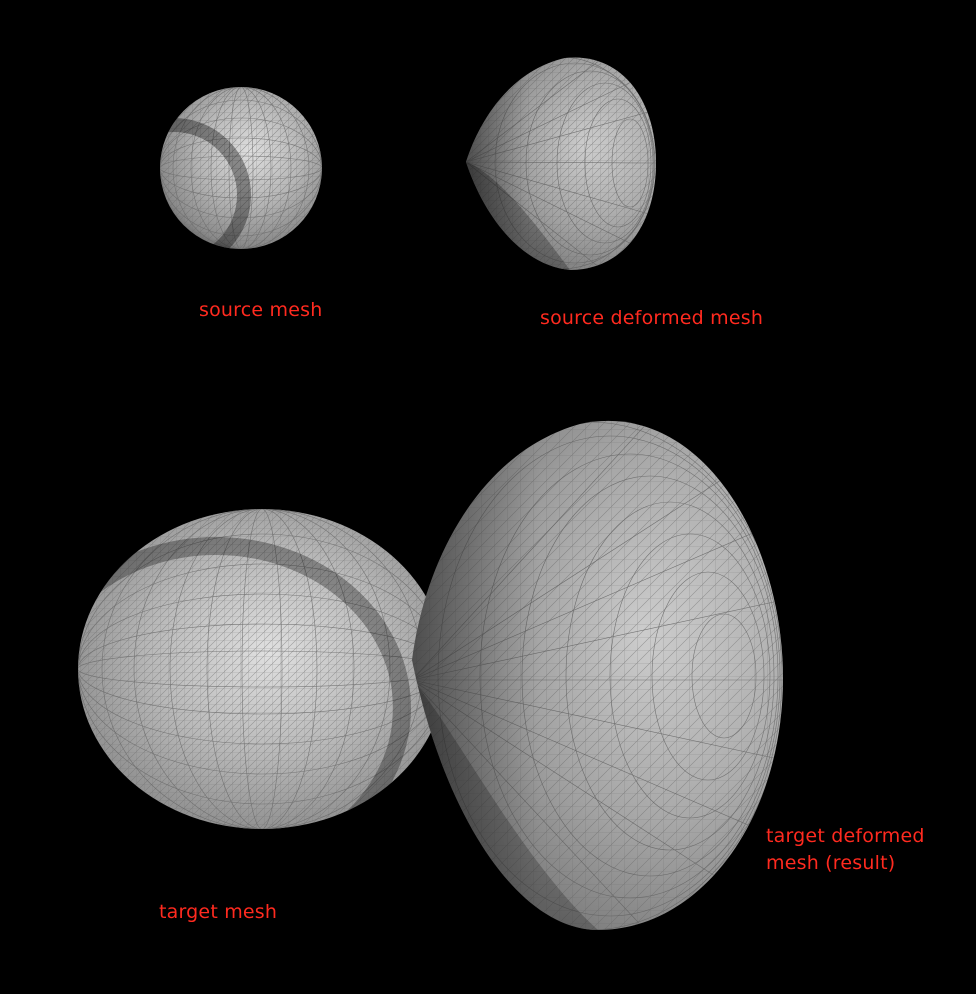 Image resolution: width=976 pixels, height=994 pixels. Describe the element at coordinates (652, 318) in the screenshot. I see `source-deformed-mesh-label: source deformed mesh` at that location.